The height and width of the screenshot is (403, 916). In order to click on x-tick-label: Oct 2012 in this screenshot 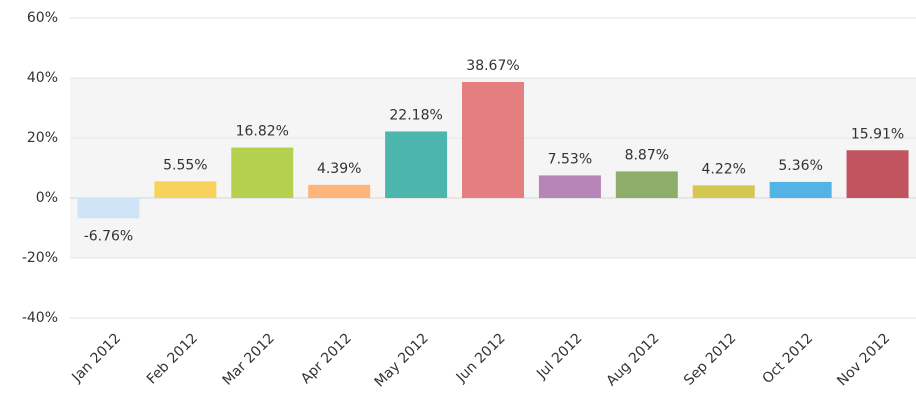, I will do `click(788, 358)`.